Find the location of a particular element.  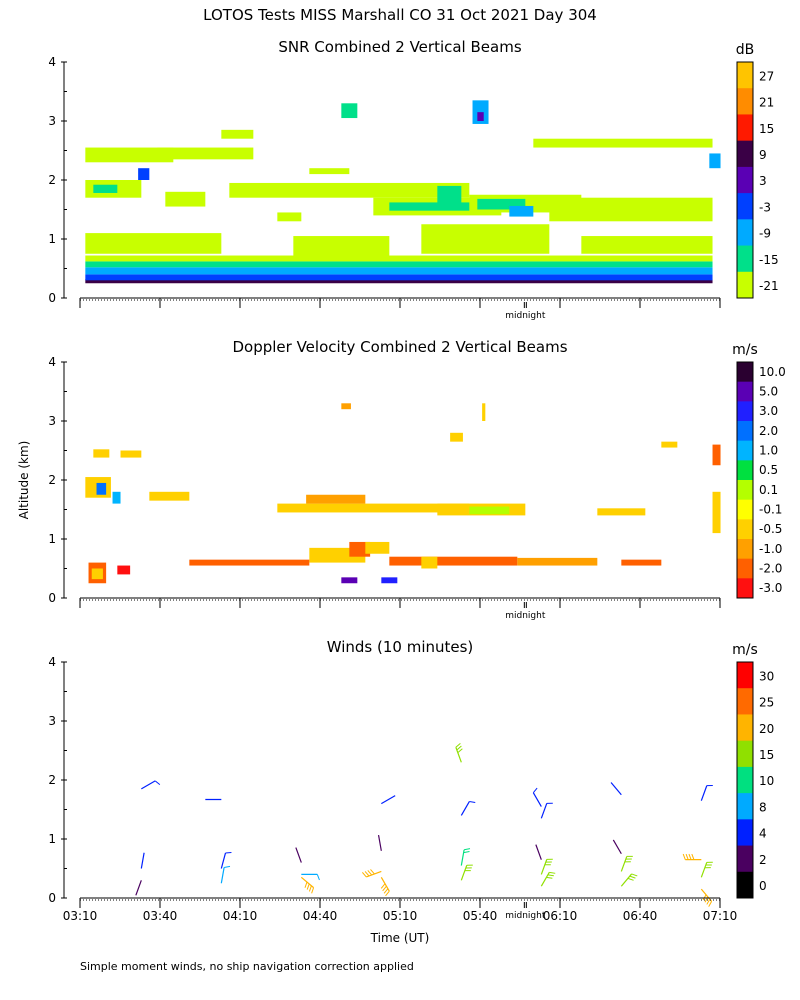

colorbar-label: 0.5 is located at coordinates (768, 470).